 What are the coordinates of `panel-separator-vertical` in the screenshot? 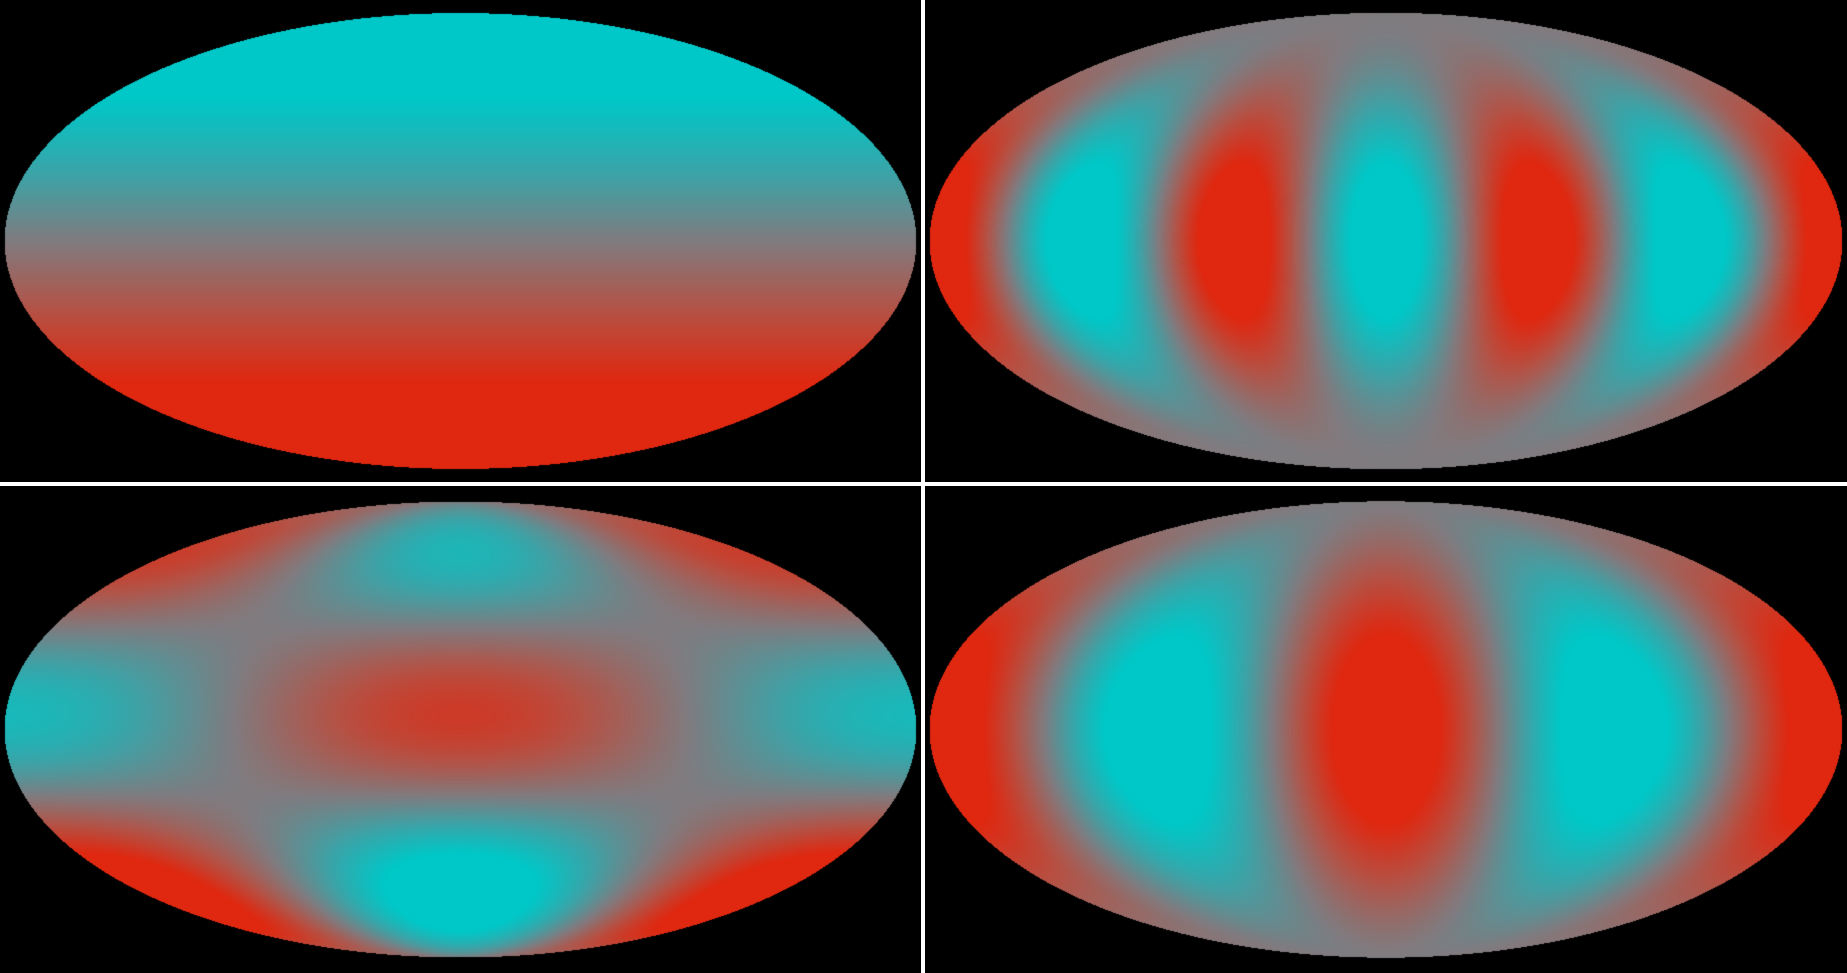 It's located at (923, 486).